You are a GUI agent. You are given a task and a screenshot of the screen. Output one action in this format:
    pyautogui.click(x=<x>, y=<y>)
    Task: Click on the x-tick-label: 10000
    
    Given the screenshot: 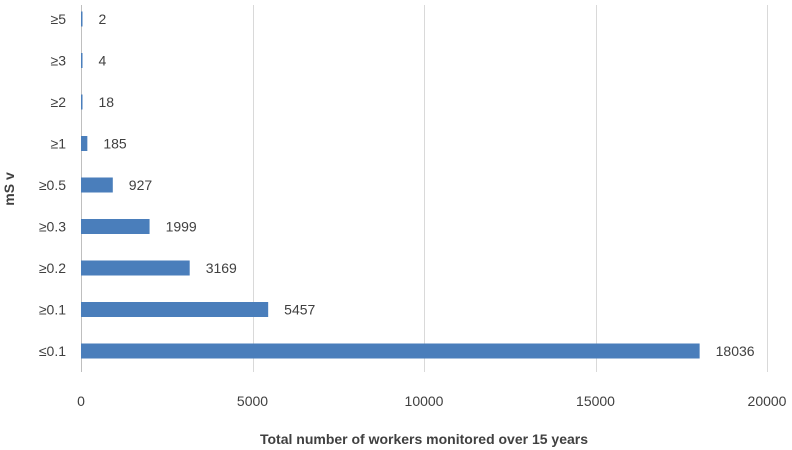 What is the action you would take?
    pyautogui.click(x=424, y=401)
    